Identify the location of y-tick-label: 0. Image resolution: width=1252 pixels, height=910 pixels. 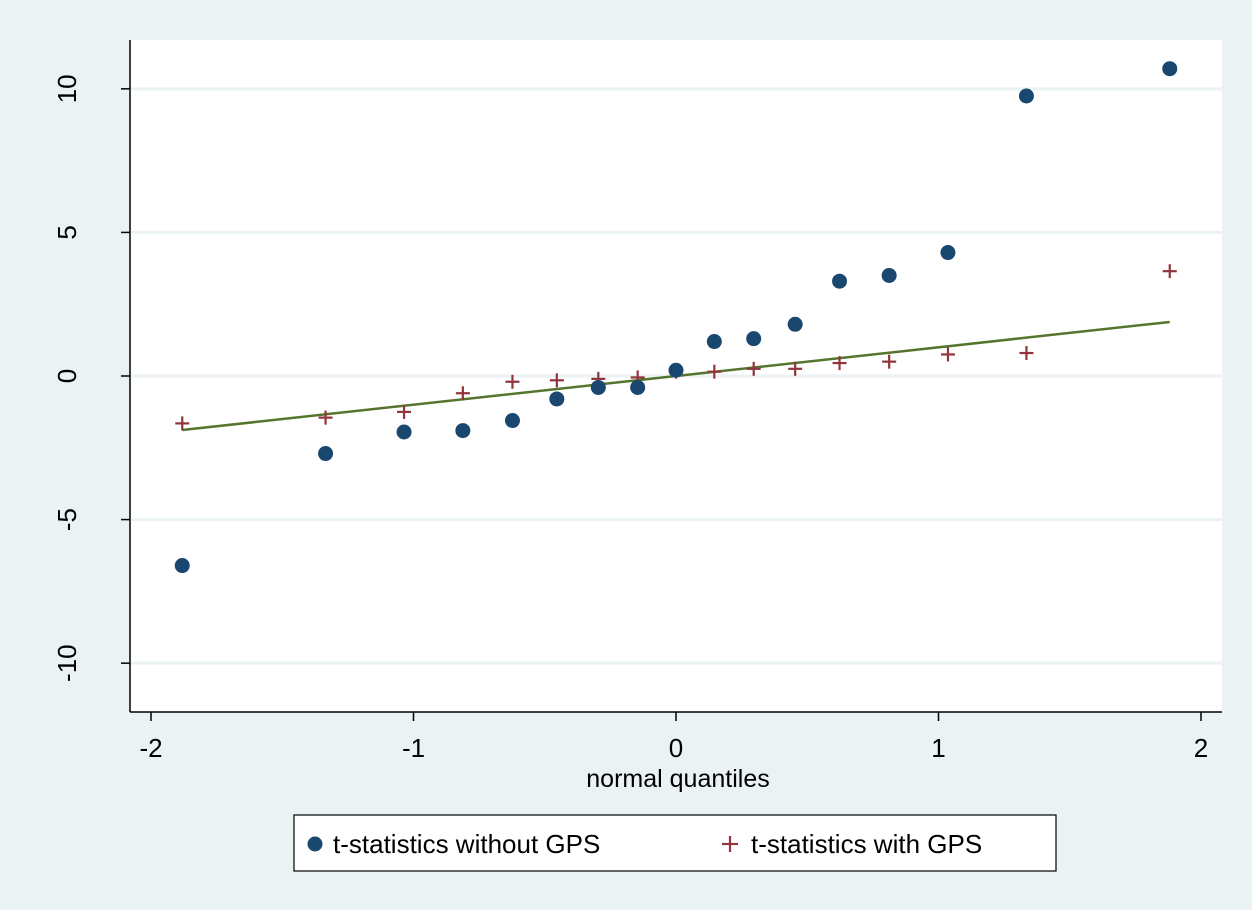
(67, 376).